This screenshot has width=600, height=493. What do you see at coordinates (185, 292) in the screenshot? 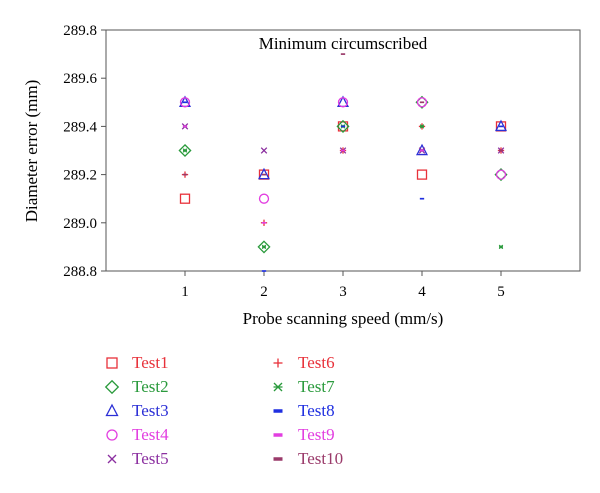
I see `x-tick-label: 1` at bounding box center [185, 292].